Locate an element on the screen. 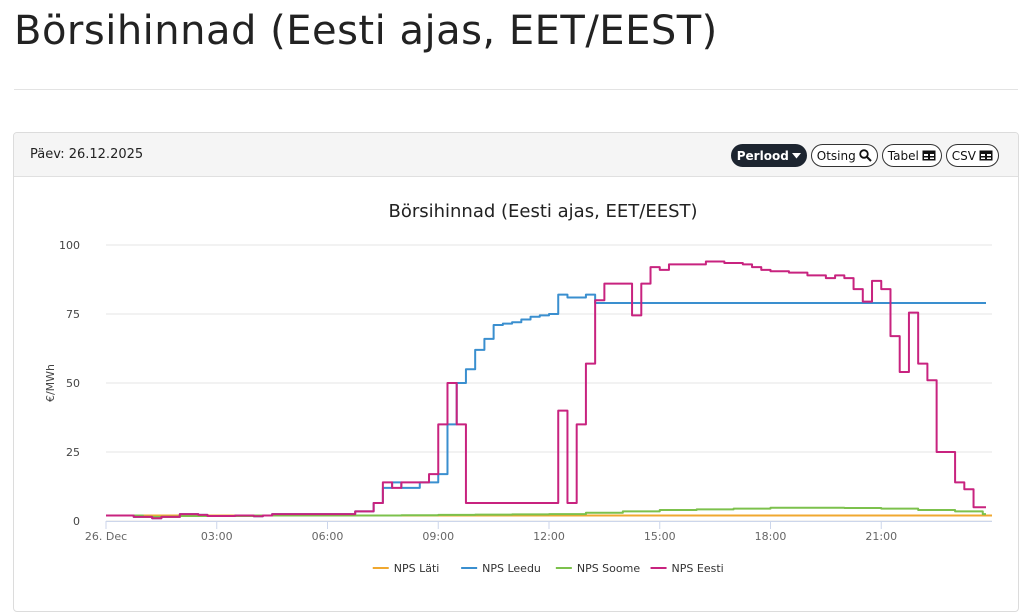 This screenshot has height=612, width=1024. y-tick-label: 0 is located at coordinates (76, 521).